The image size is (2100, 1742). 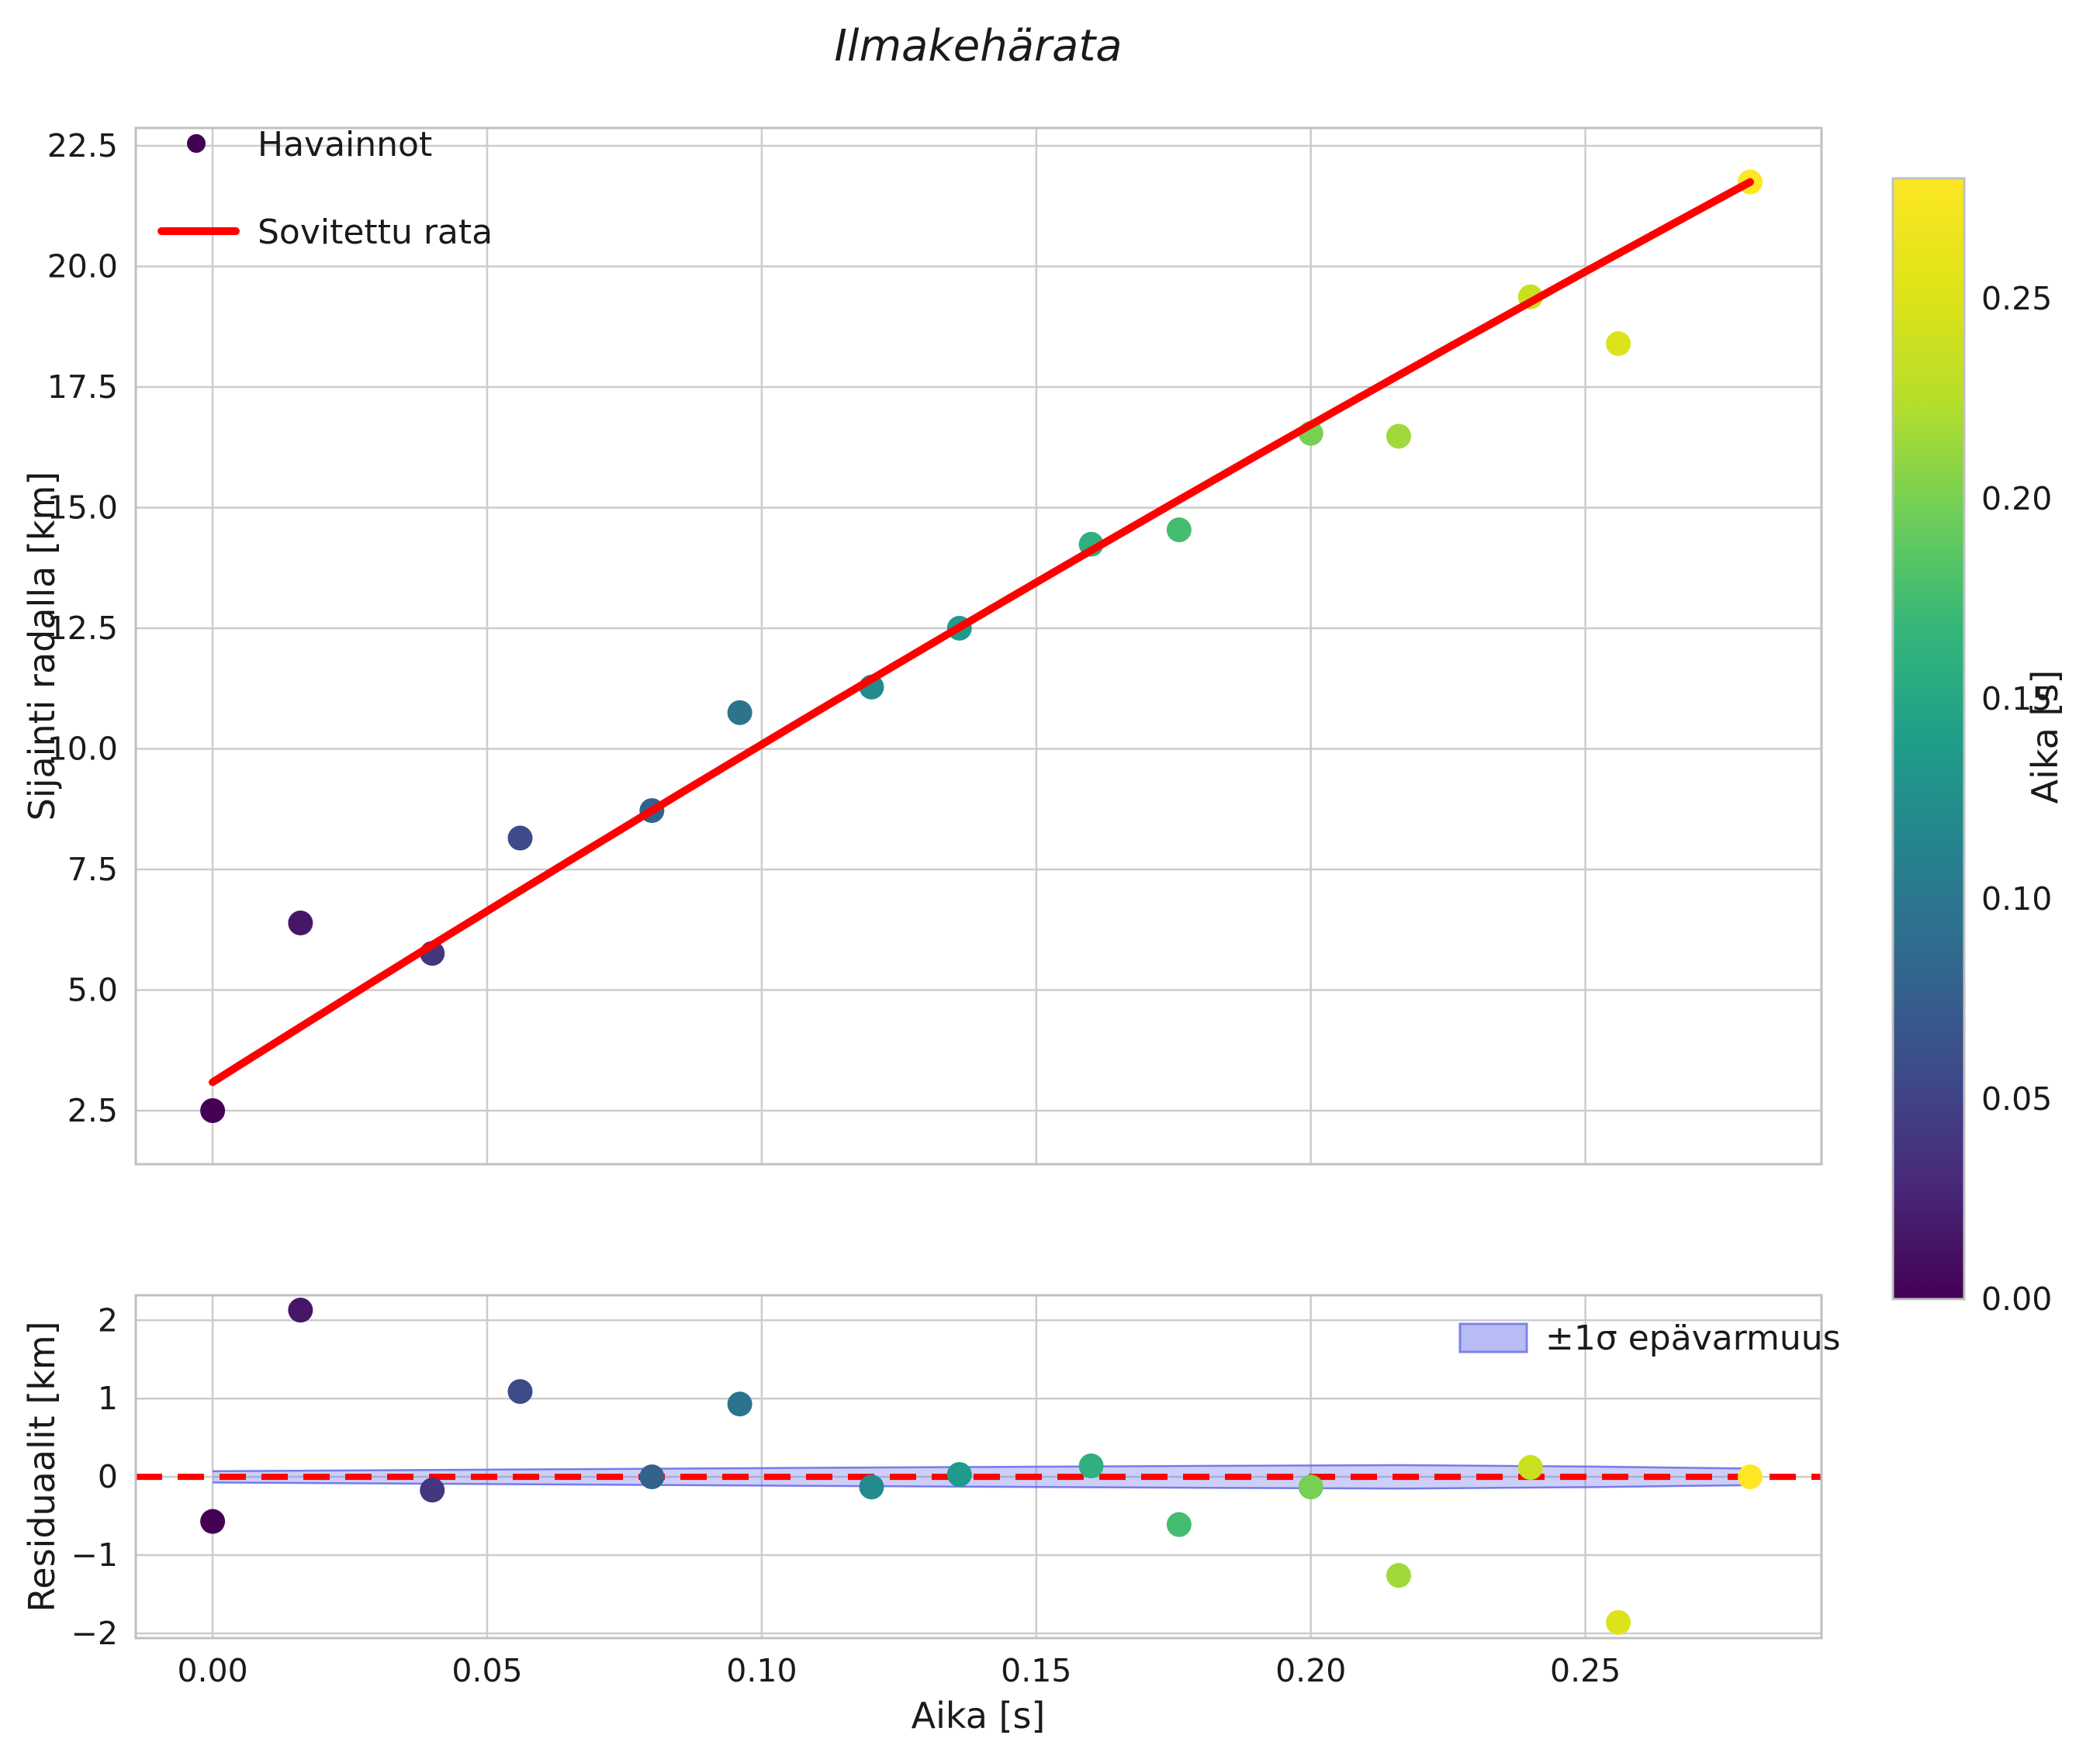 I want to click on top-y-tick-label: 7.5, so click(x=92, y=869).